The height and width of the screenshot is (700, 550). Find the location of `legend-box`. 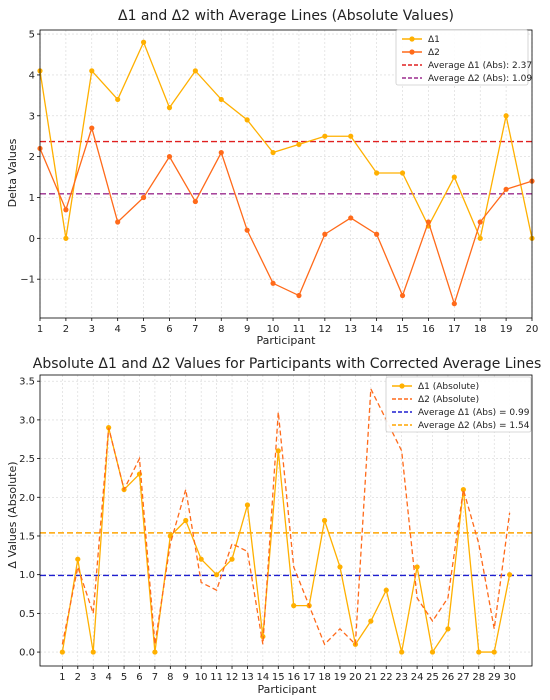

legend-box is located at coordinates (458, 404).